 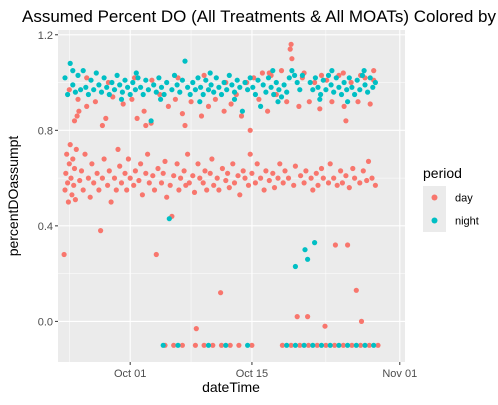 What do you see at coordinates (451, 198) in the screenshot?
I see `legend: period day night` at bounding box center [451, 198].